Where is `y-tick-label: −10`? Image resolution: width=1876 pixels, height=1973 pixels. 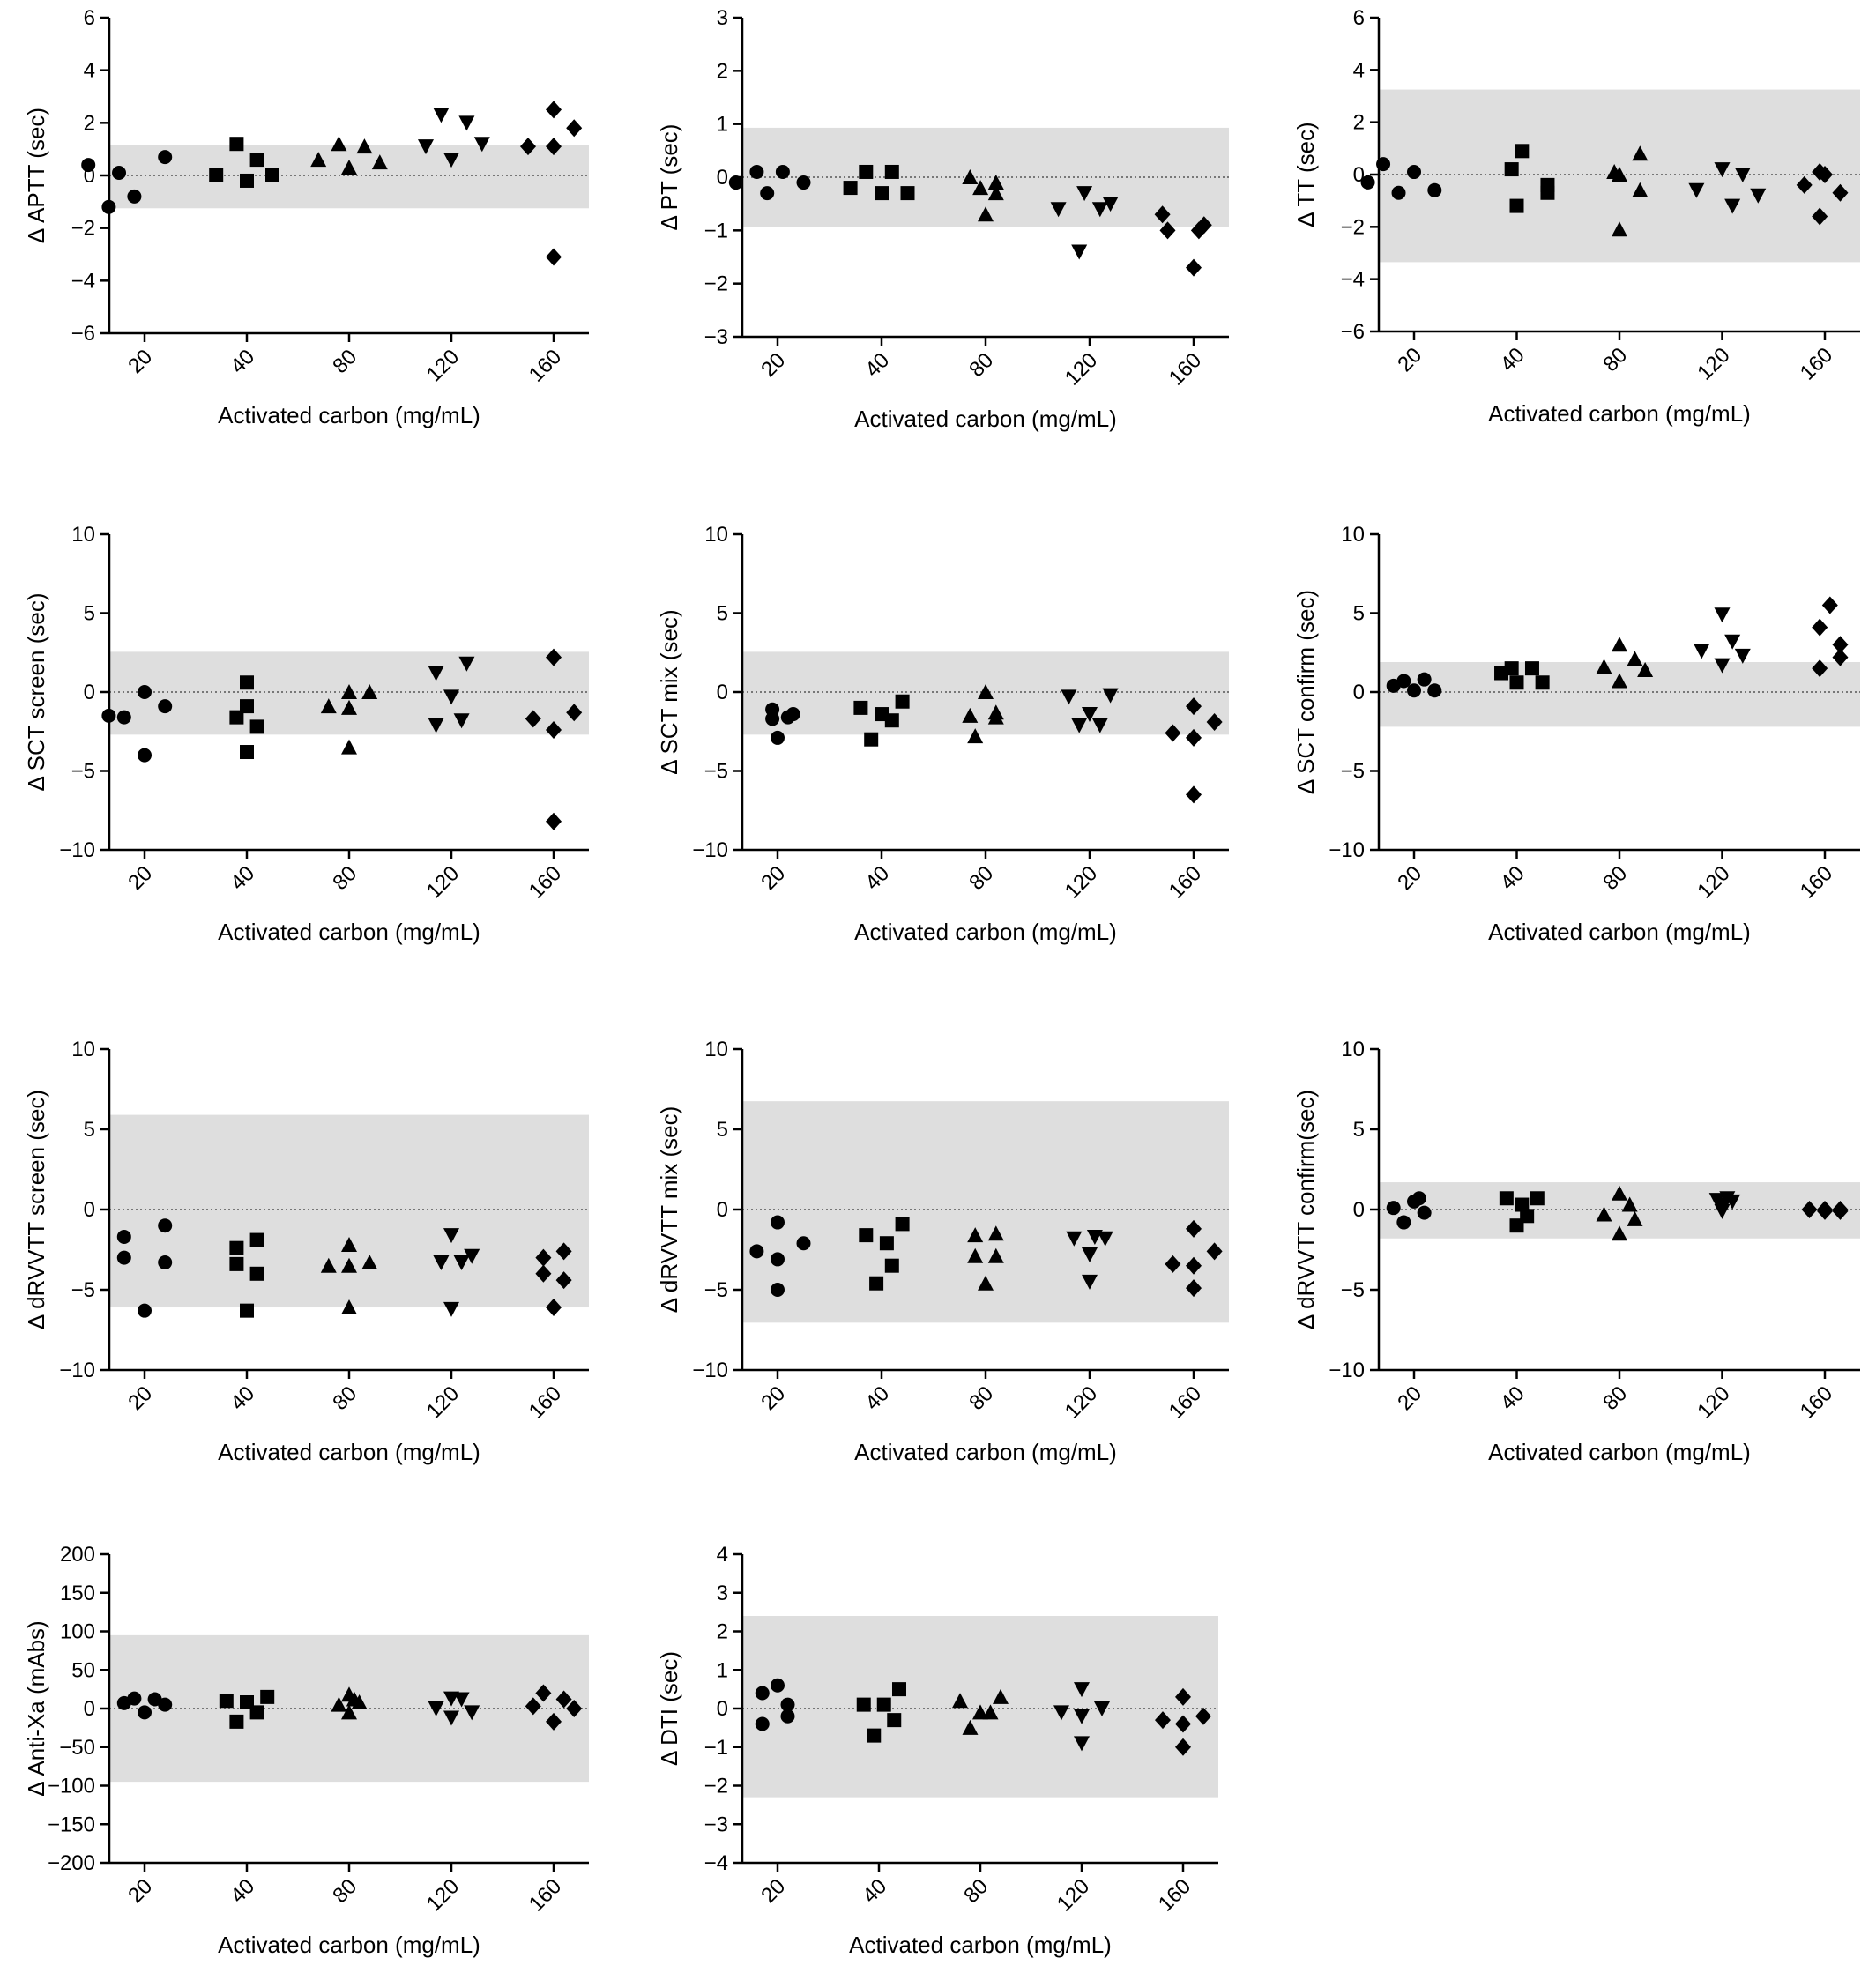 y-tick-label: −10 is located at coordinates (77, 850).